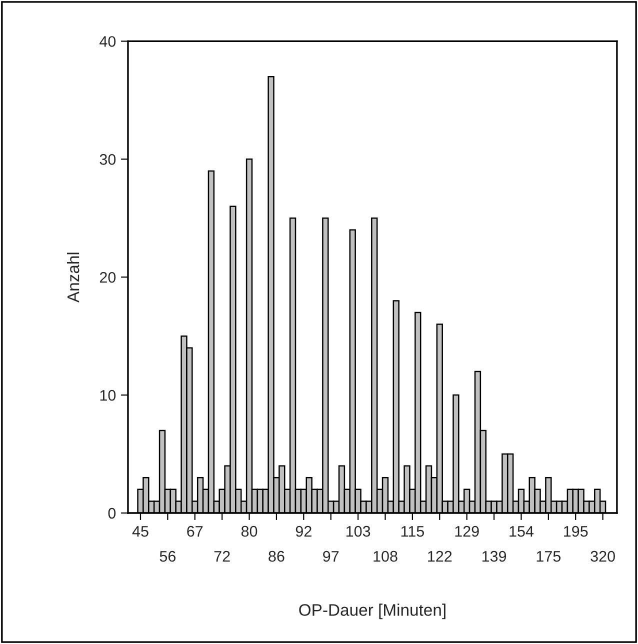 The height and width of the screenshot is (644, 638). Describe the element at coordinates (108, 159) in the screenshot. I see `y-tick-label: 30` at that location.